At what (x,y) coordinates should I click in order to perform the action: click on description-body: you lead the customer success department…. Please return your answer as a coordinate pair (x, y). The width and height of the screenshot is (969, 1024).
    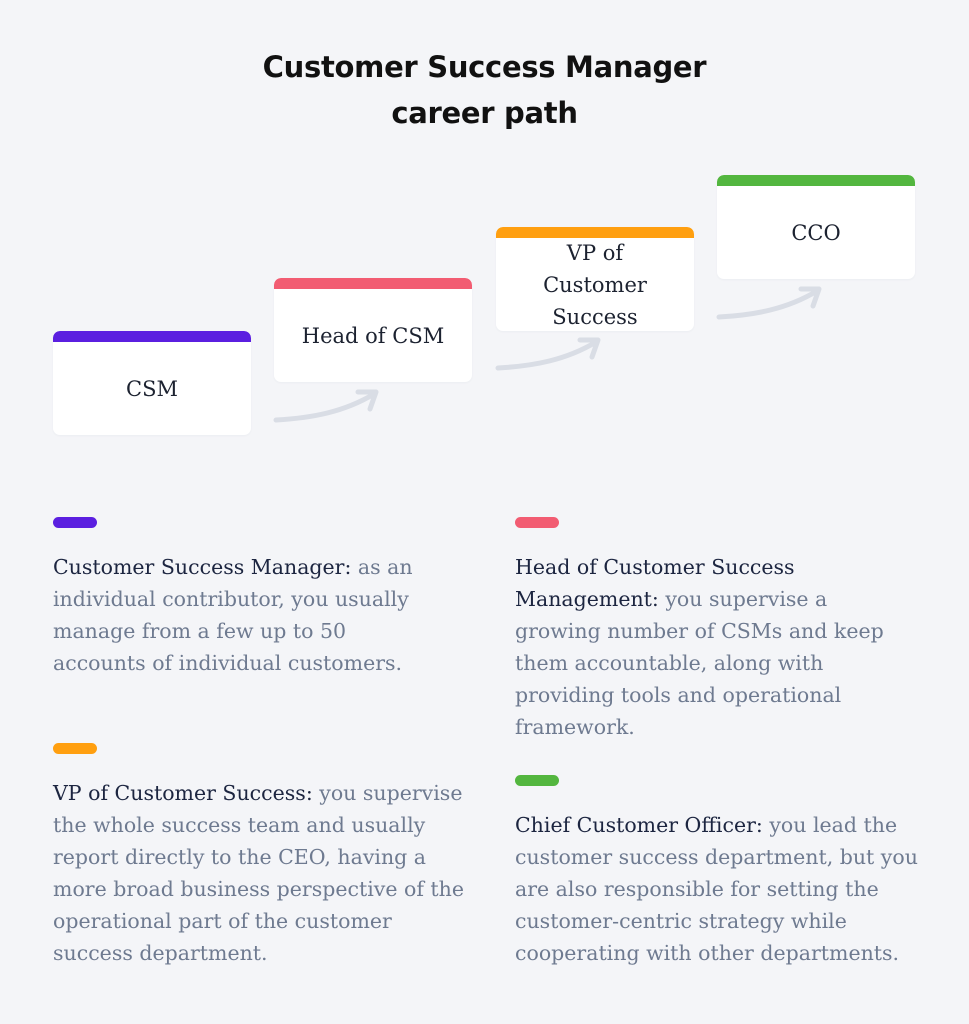
    Looking at the image, I should click on (716, 889).